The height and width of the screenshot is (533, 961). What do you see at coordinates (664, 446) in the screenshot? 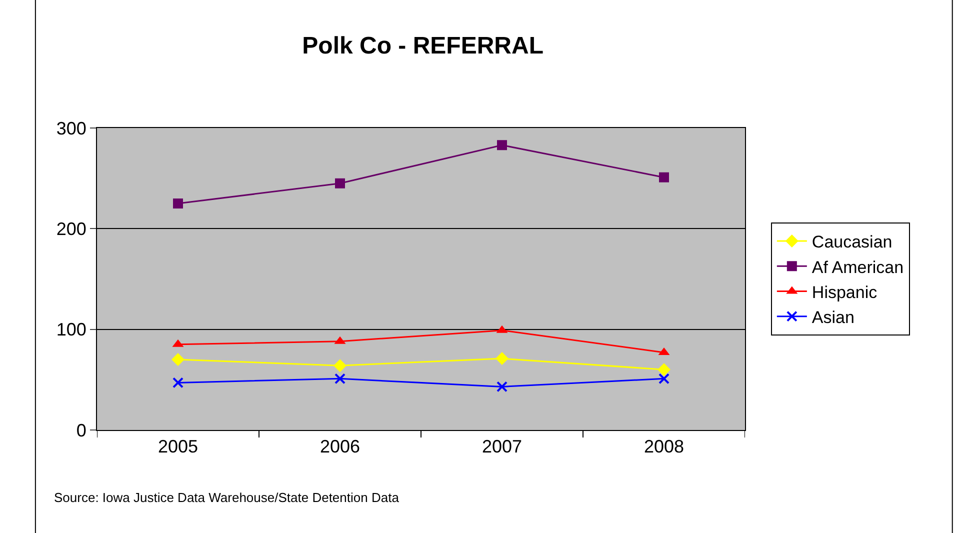
I see `x-tick-label: 2008` at bounding box center [664, 446].